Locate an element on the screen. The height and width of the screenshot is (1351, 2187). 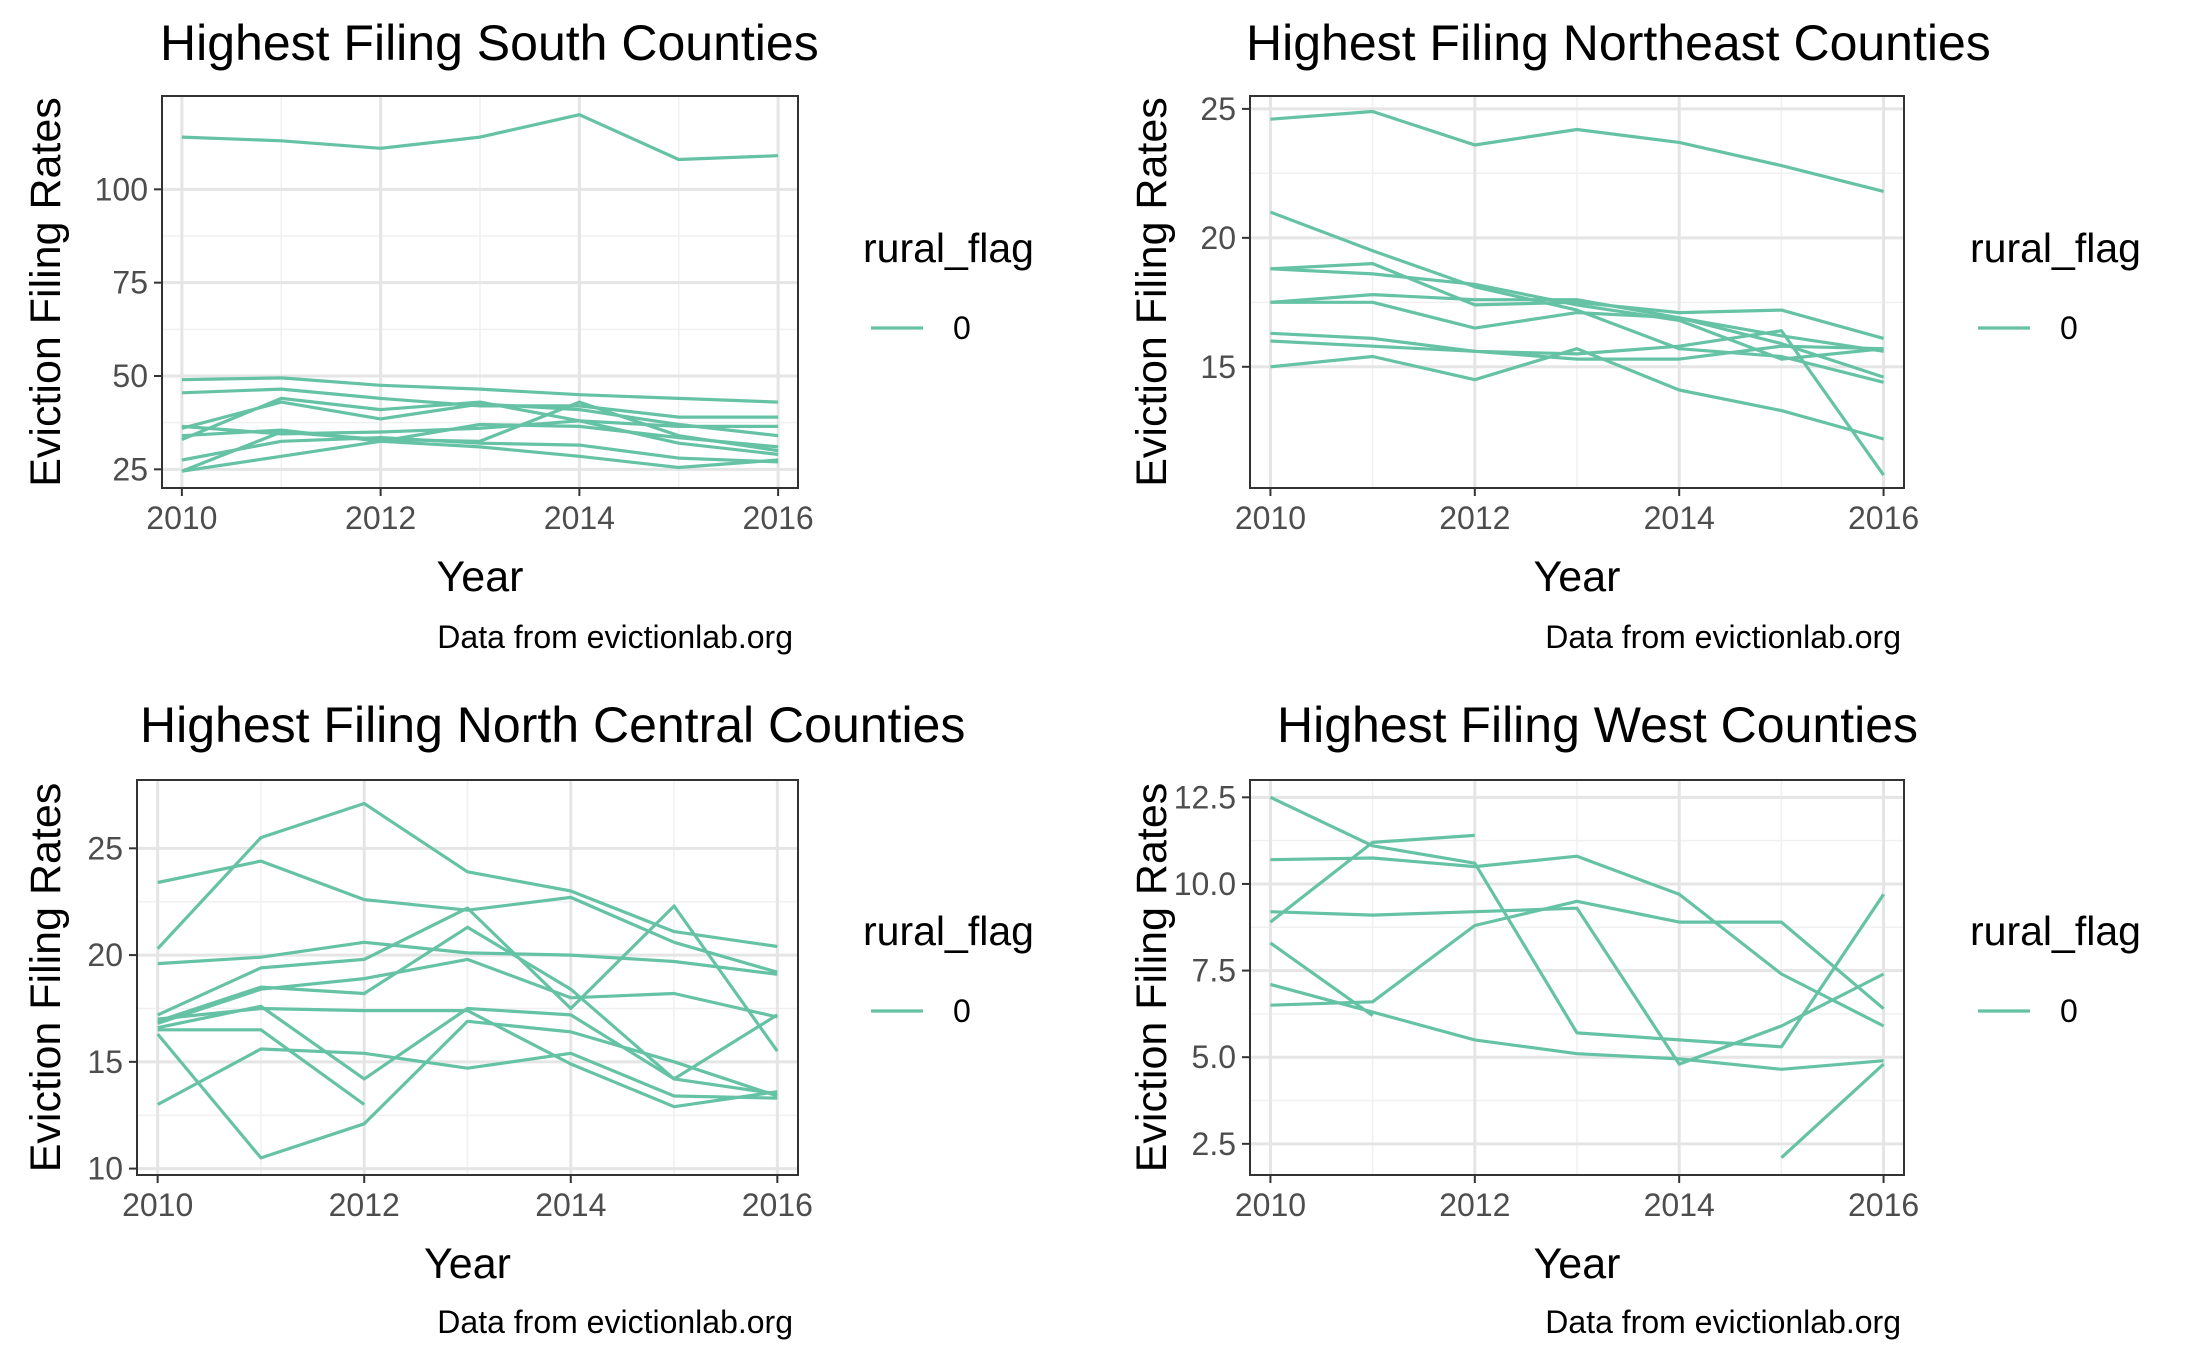
panel-title: Highest Filing South Counties is located at coordinates (489, 43).